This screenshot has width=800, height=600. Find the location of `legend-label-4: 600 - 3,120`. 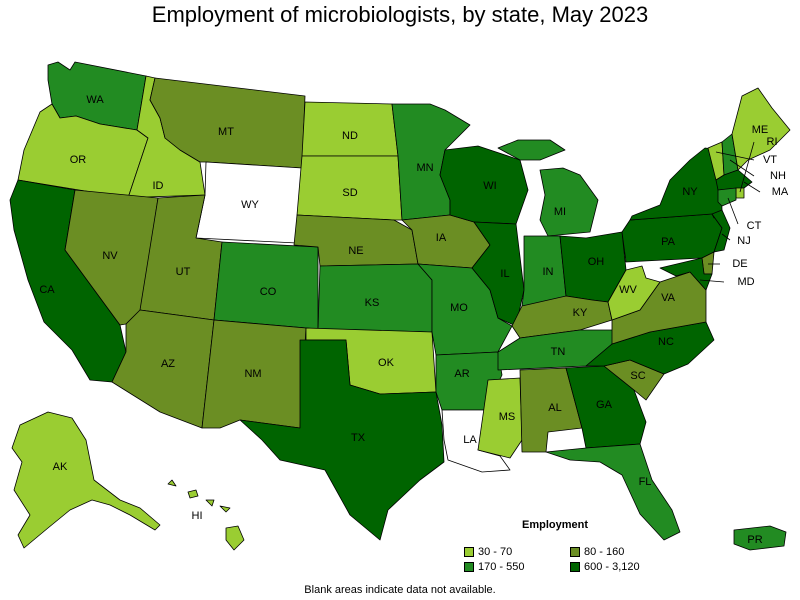

legend-label-4: 600 - 3,120 is located at coordinates (612, 567).